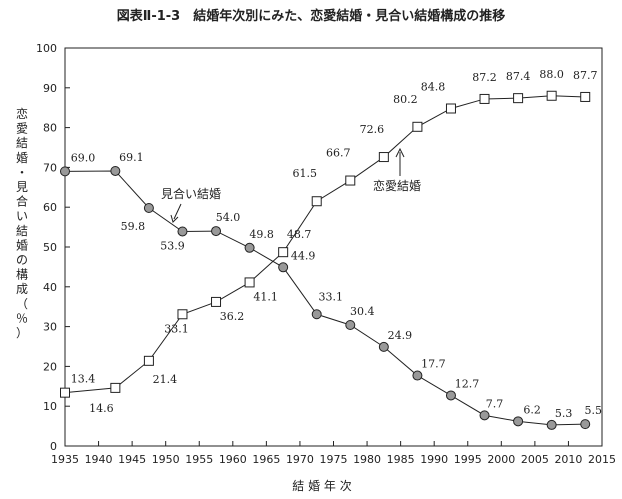 The image size is (622, 499). Describe the element at coordinates (50, 207) in the screenshot. I see `y-tick-label: 60` at that location.